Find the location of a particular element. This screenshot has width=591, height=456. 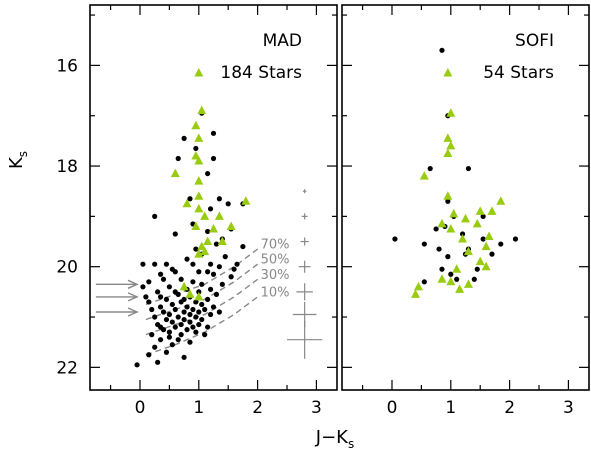

completeness-label: 10% is located at coordinates (275, 292).